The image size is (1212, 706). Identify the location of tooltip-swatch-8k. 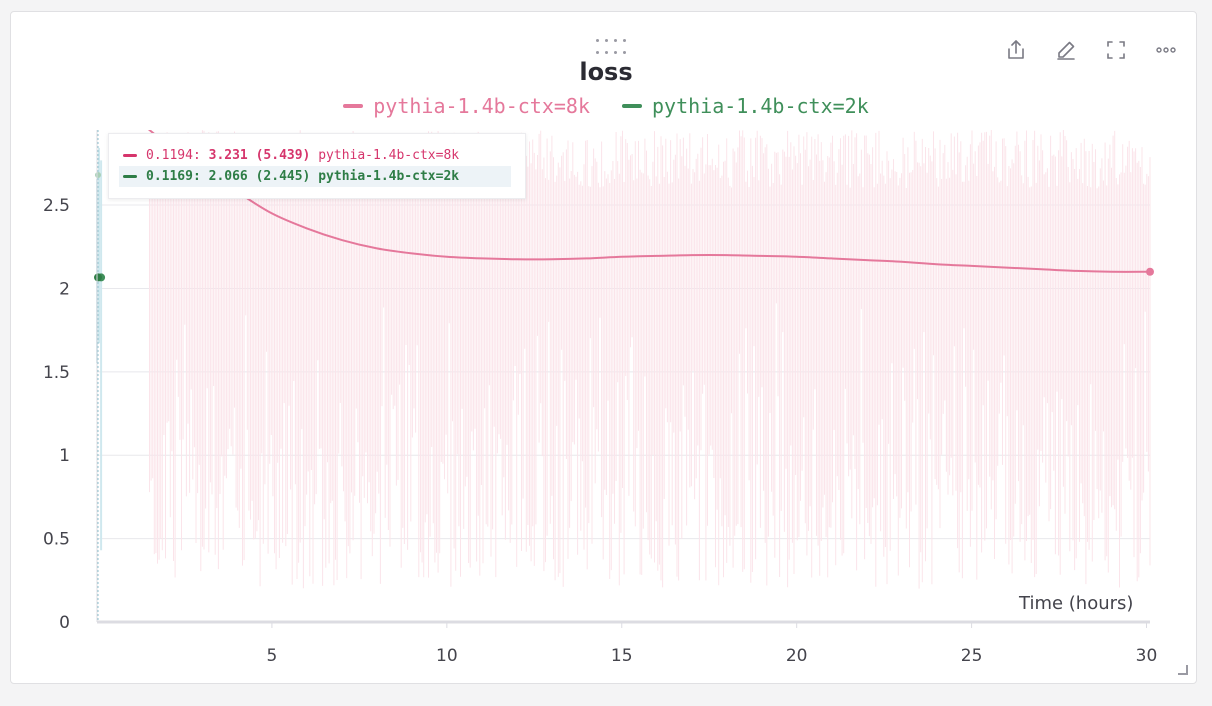
(130, 155).